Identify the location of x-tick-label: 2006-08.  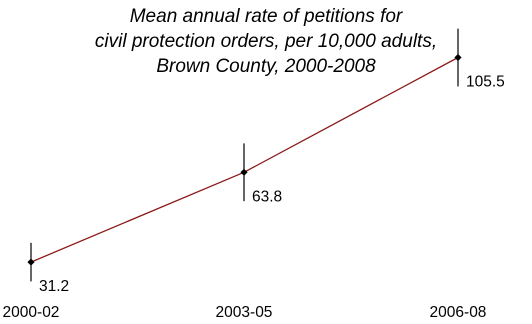
(458, 312).